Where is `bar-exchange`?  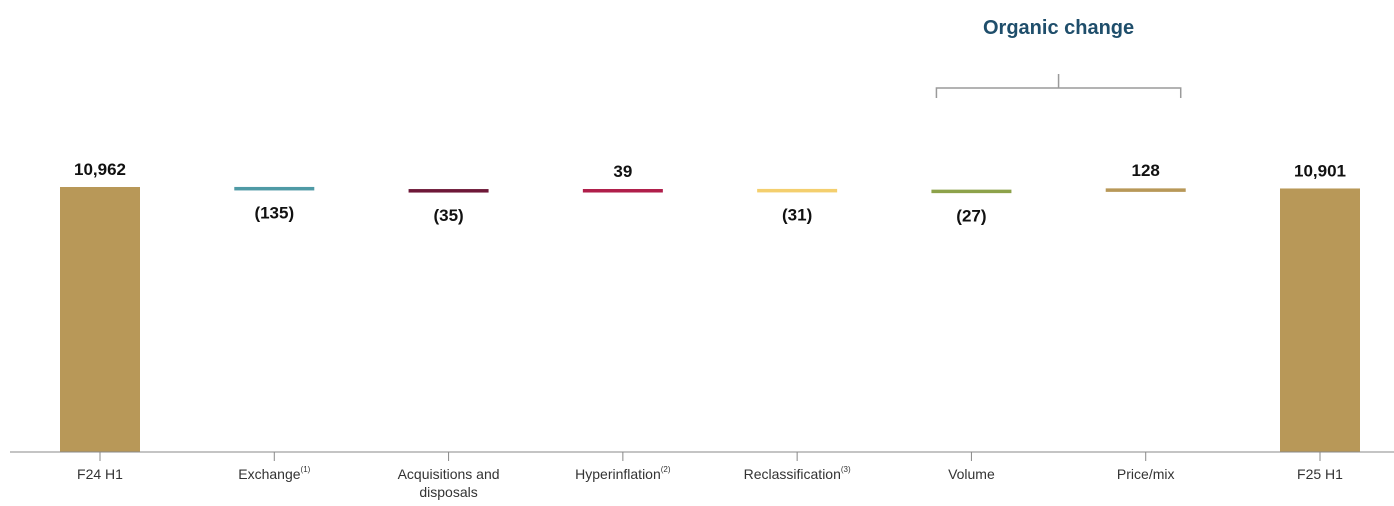 bar-exchange is located at coordinates (274, 188).